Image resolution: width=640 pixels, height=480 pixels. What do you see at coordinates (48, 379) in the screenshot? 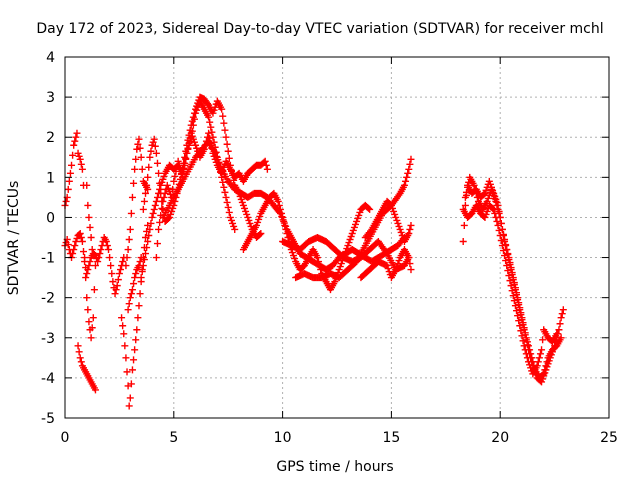
I see `y-tick-label: -4` at bounding box center [48, 379].